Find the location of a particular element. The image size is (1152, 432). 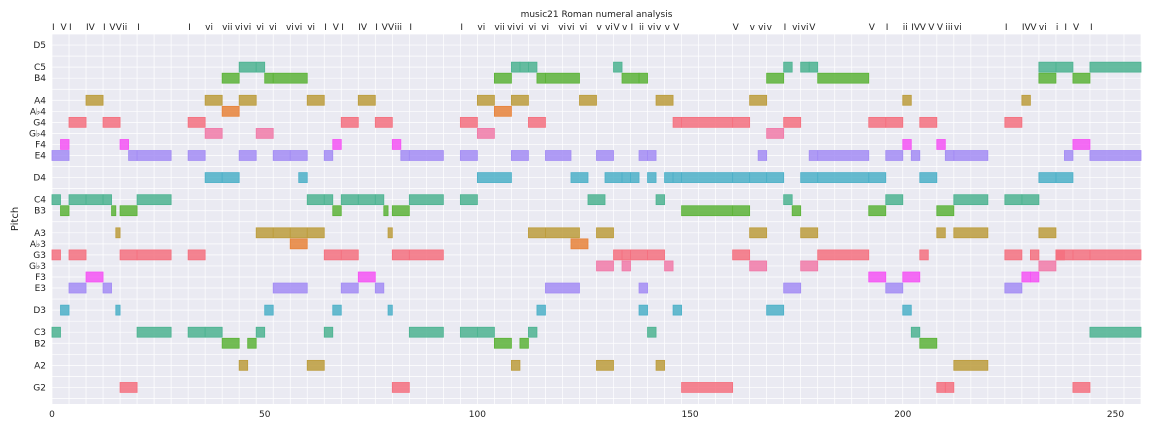

y-tick-label: D5 is located at coordinates (39, 46).